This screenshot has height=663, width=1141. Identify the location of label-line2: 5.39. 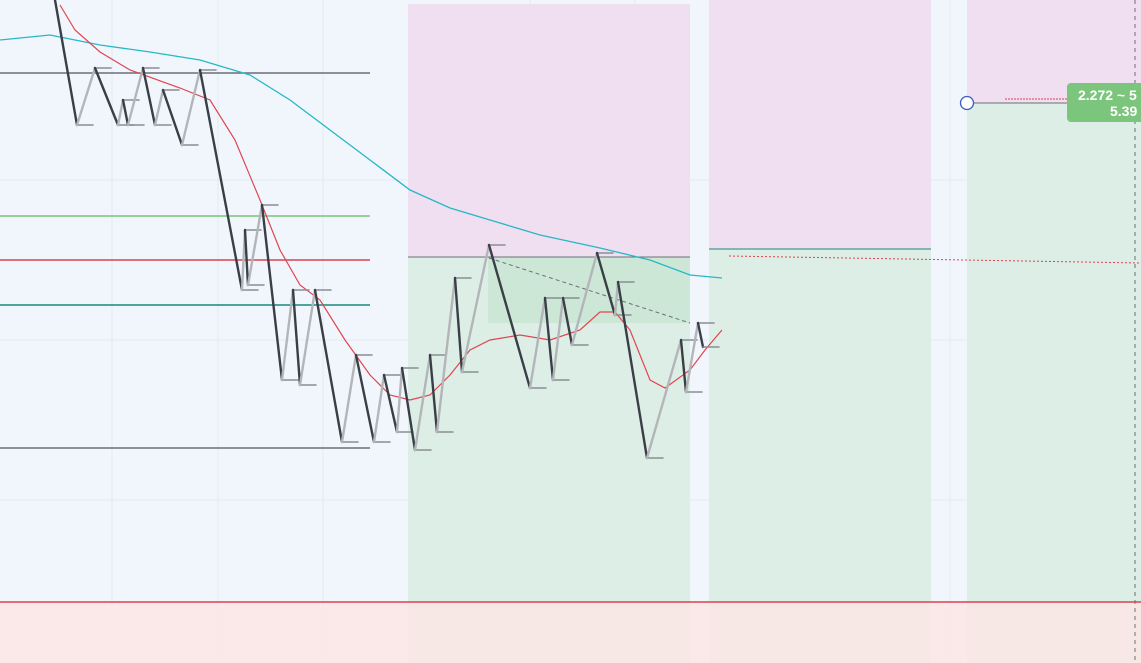
(1123, 111).